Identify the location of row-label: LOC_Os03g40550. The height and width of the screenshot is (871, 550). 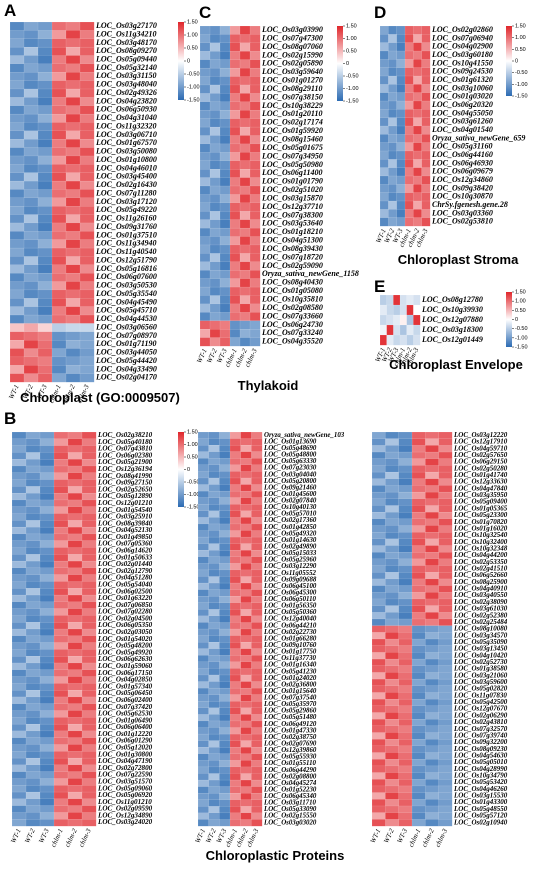
(480, 595).